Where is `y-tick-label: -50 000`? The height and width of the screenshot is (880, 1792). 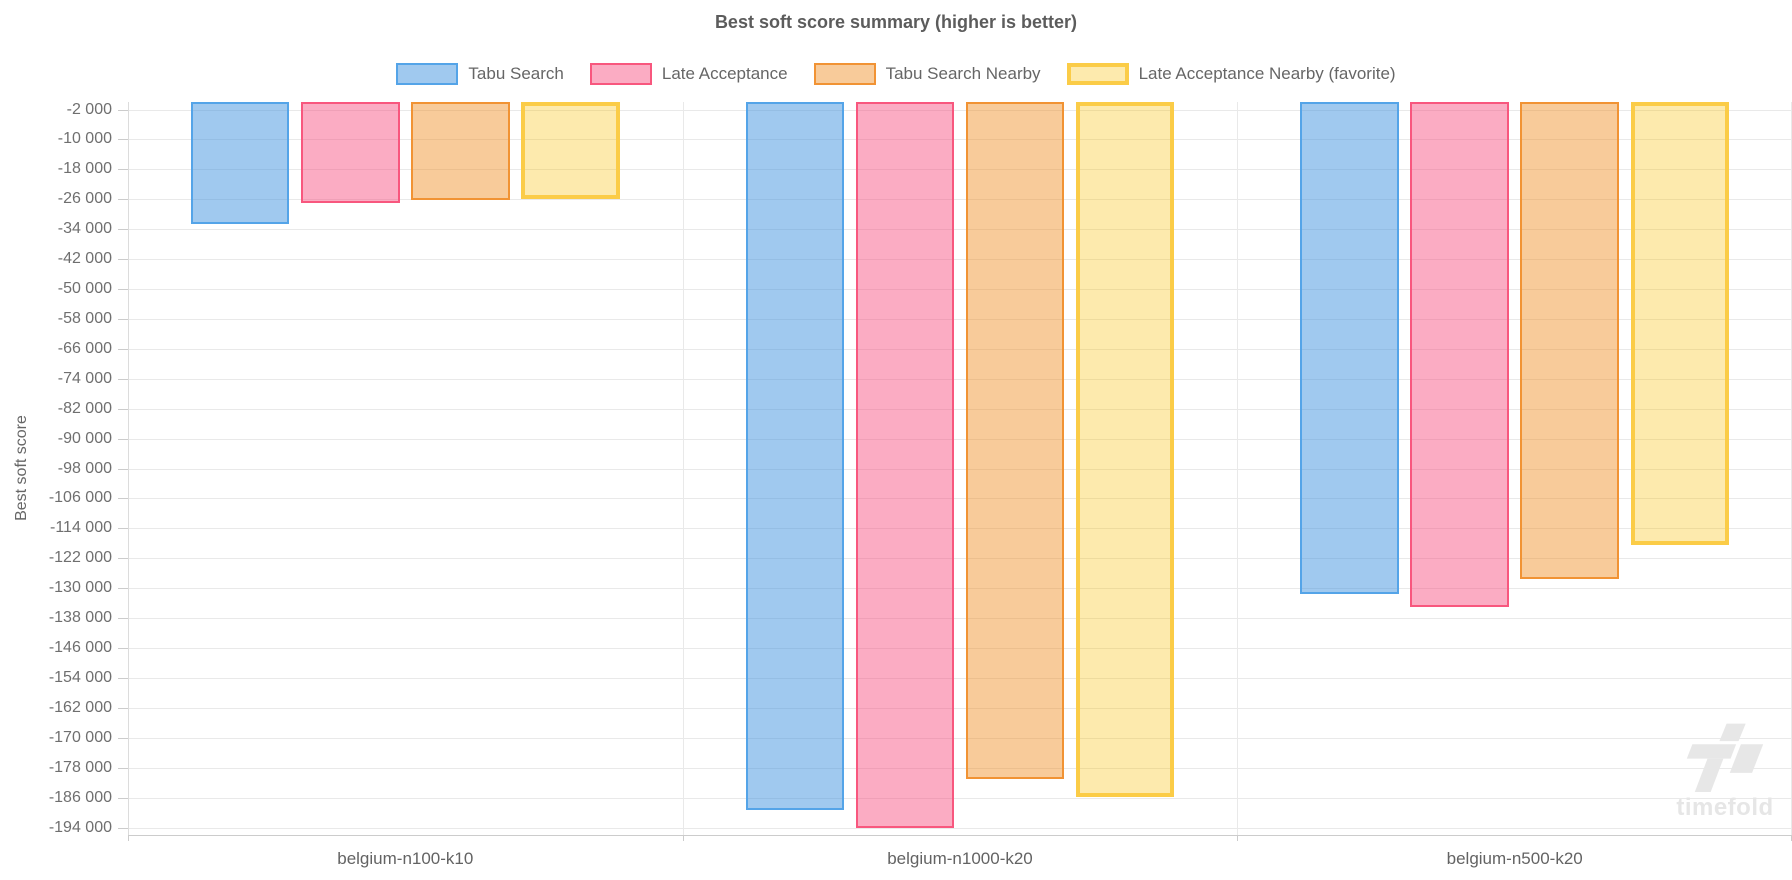
y-tick-label: -50 000 is located at coordinates (84, 288).